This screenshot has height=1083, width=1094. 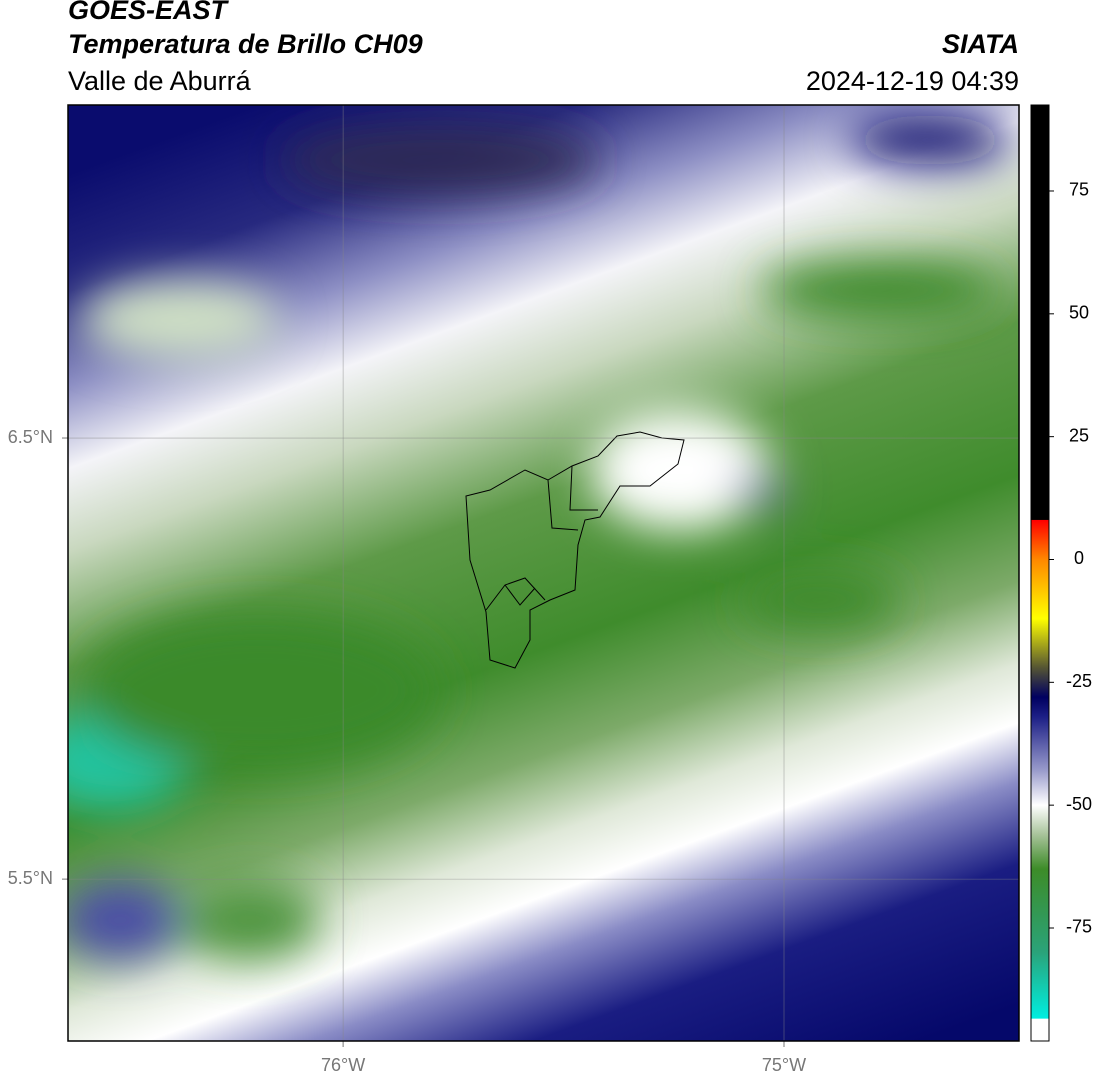 What do you see at coordinates (912, 81) in the screenshot?
I see `datetime: 2024-12-19 04:39` at bounding box center [912, 81].